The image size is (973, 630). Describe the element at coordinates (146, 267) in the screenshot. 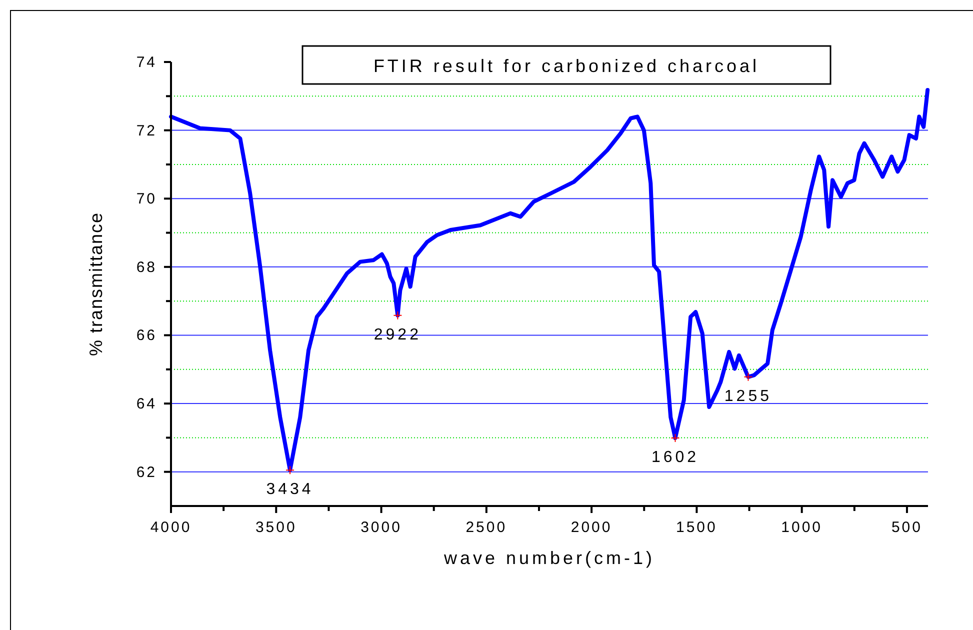

I see `y-tick-label: 68` at that location.